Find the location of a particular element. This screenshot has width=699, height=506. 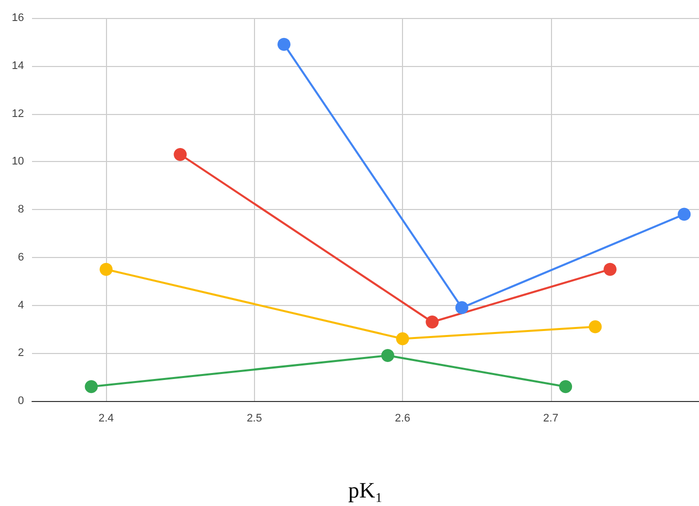

y-tick-label: 0 is located at coordinates (21, 401).